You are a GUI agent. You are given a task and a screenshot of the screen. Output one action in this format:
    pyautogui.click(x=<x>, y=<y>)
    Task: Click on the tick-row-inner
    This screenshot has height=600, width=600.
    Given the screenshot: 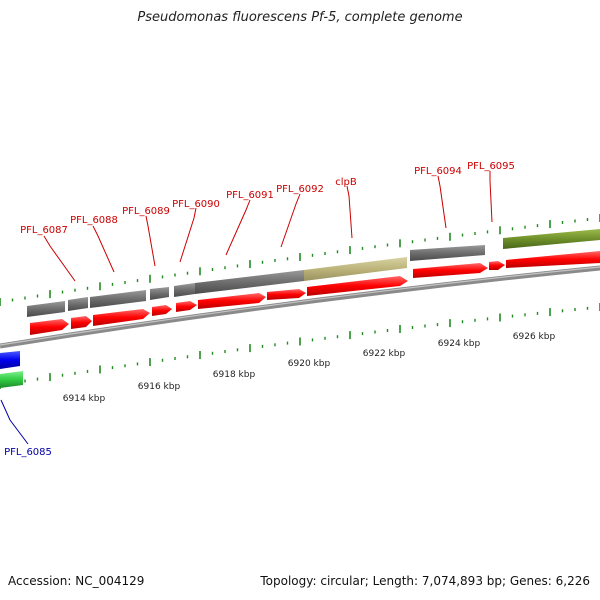 What is the action you would take?
    pyautogui.click(x=300, y=346)
    